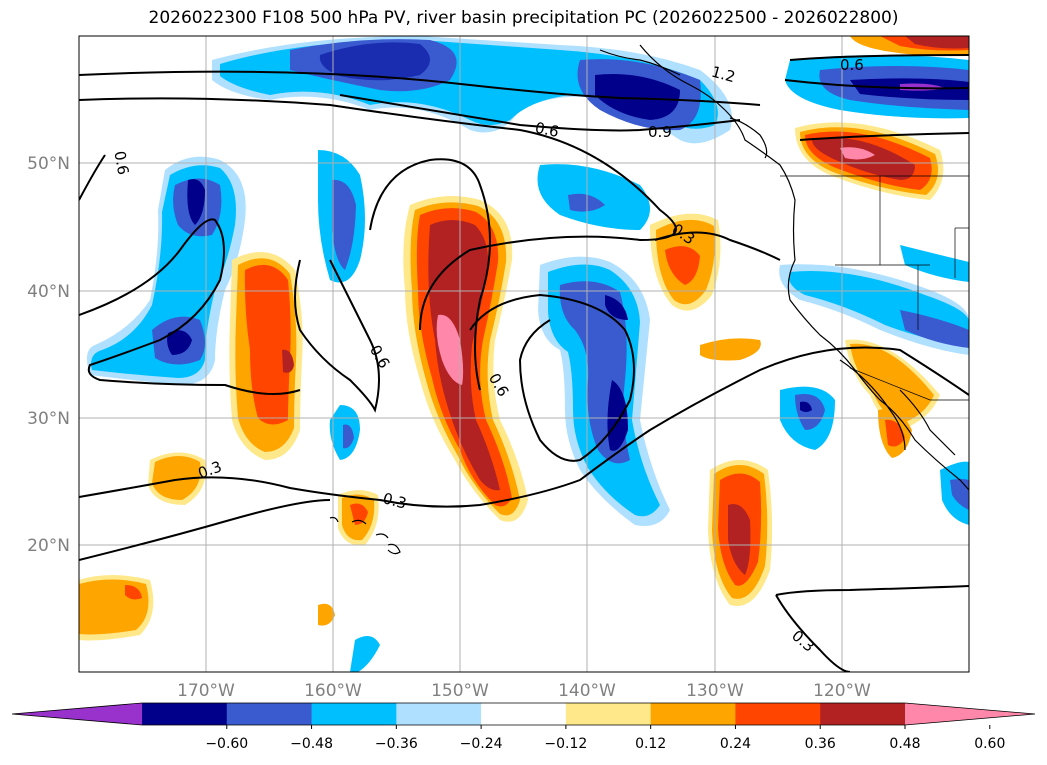 This screenshot has height=765, width=1047. I want to click on lon-label-150W: 150°W, so click(460, 691).